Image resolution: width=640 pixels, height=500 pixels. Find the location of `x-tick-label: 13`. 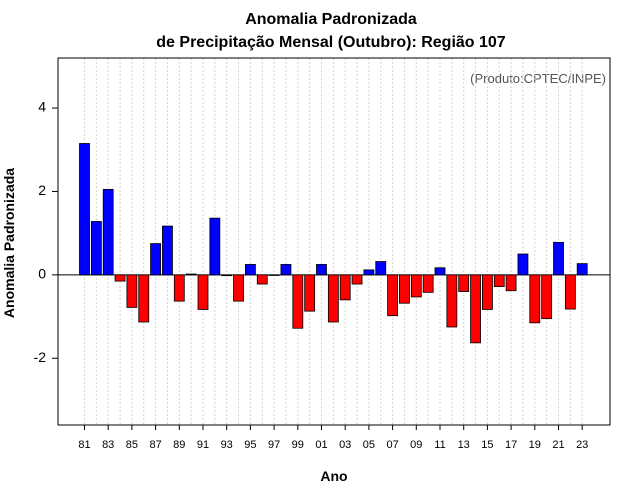

x-tick-label: 13 is located at coordinates (464, 445).